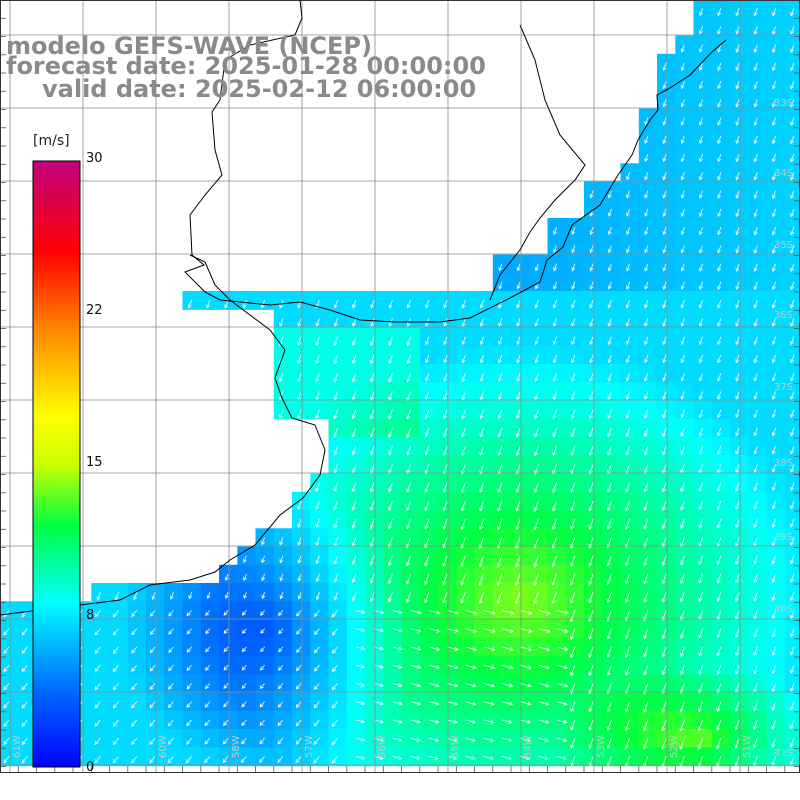  I want to click on chart-title-model: modelo GEFS-WAVE (NCEP), so click(189, 46).